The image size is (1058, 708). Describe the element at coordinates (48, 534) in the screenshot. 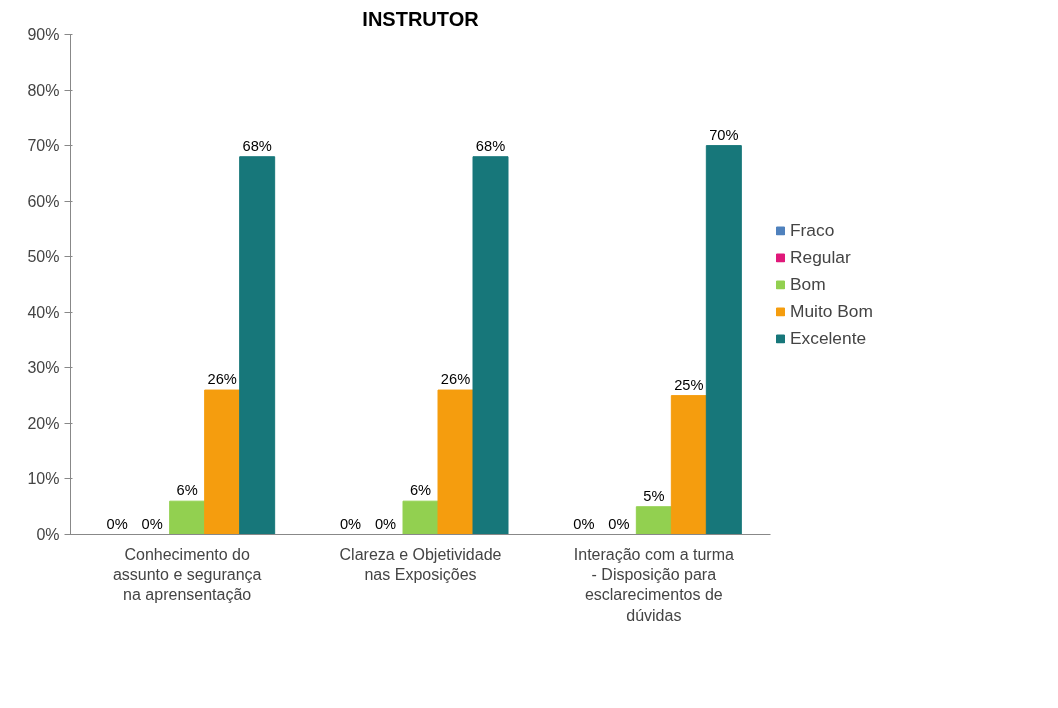

I see `y-tick-label: 0%` at that location.